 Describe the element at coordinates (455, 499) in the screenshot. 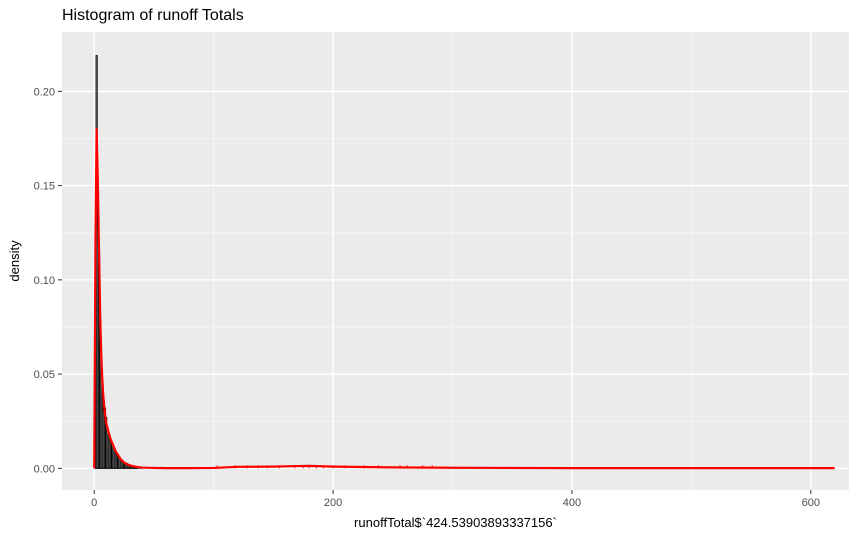

I see `x-axis: 0 200 400 600` at that location.